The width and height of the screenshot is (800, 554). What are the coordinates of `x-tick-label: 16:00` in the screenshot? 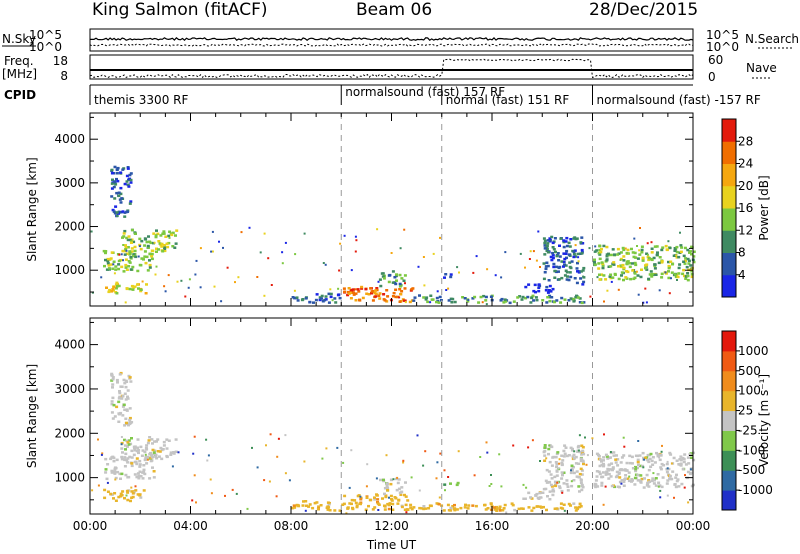 It's located at (492, 526).